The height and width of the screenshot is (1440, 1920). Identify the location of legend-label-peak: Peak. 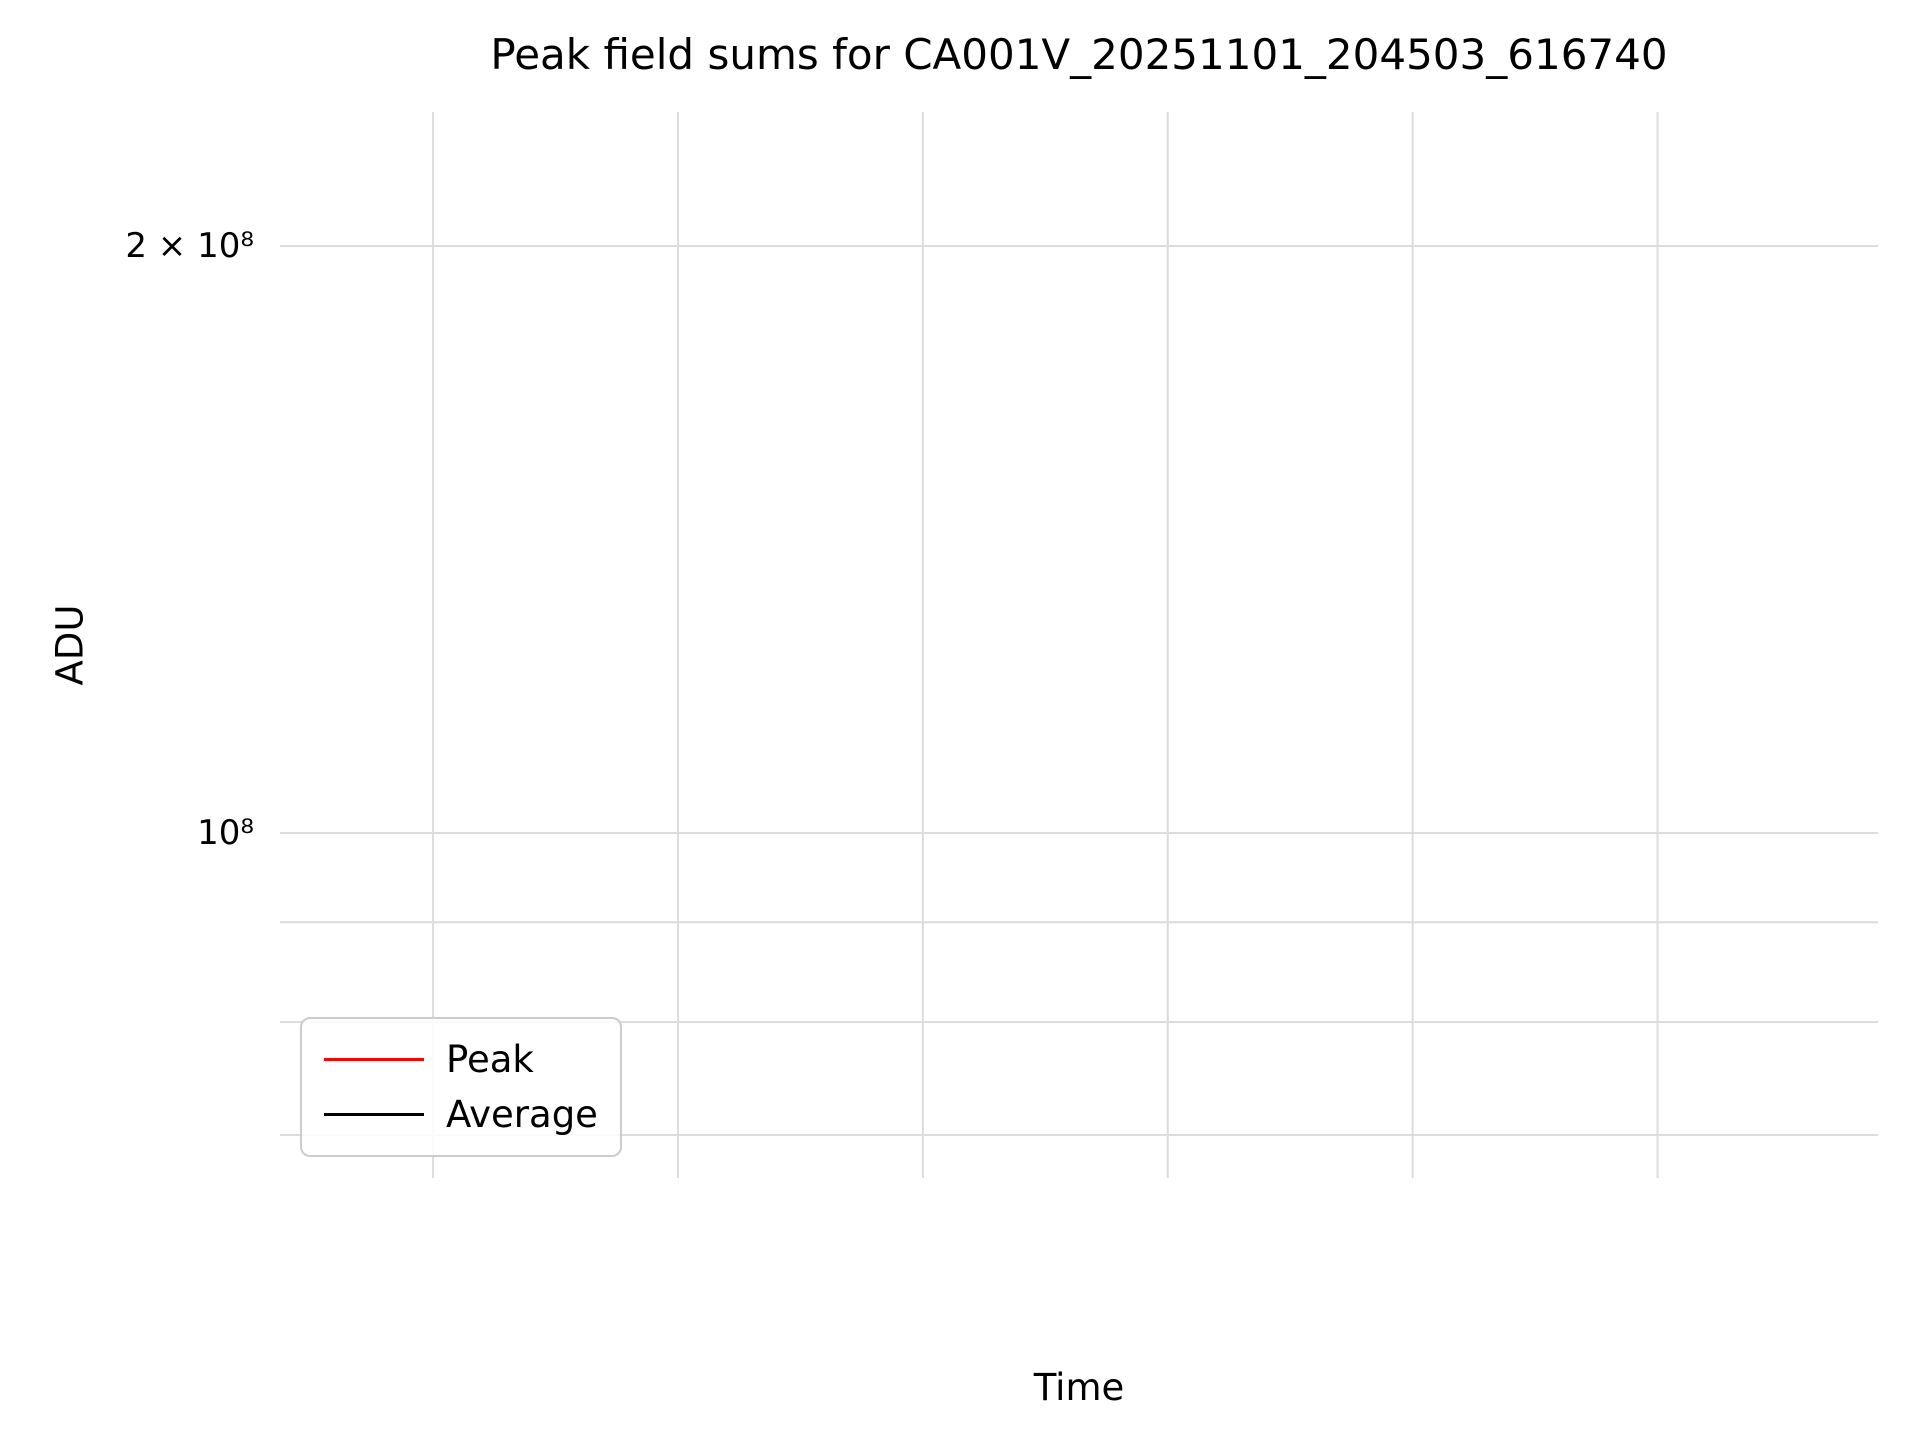
(490, 1059).